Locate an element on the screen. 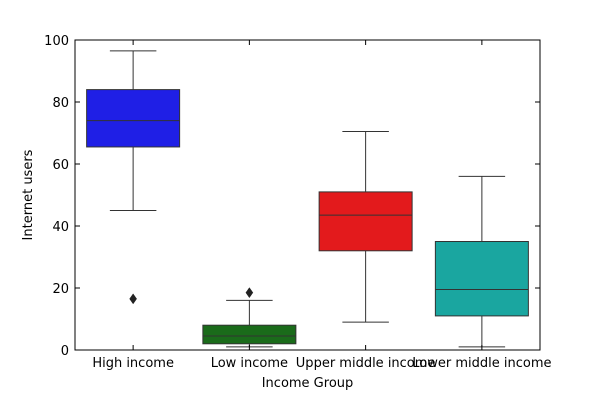  y-axis-label: Internet users is located at coordinates (28, 194).